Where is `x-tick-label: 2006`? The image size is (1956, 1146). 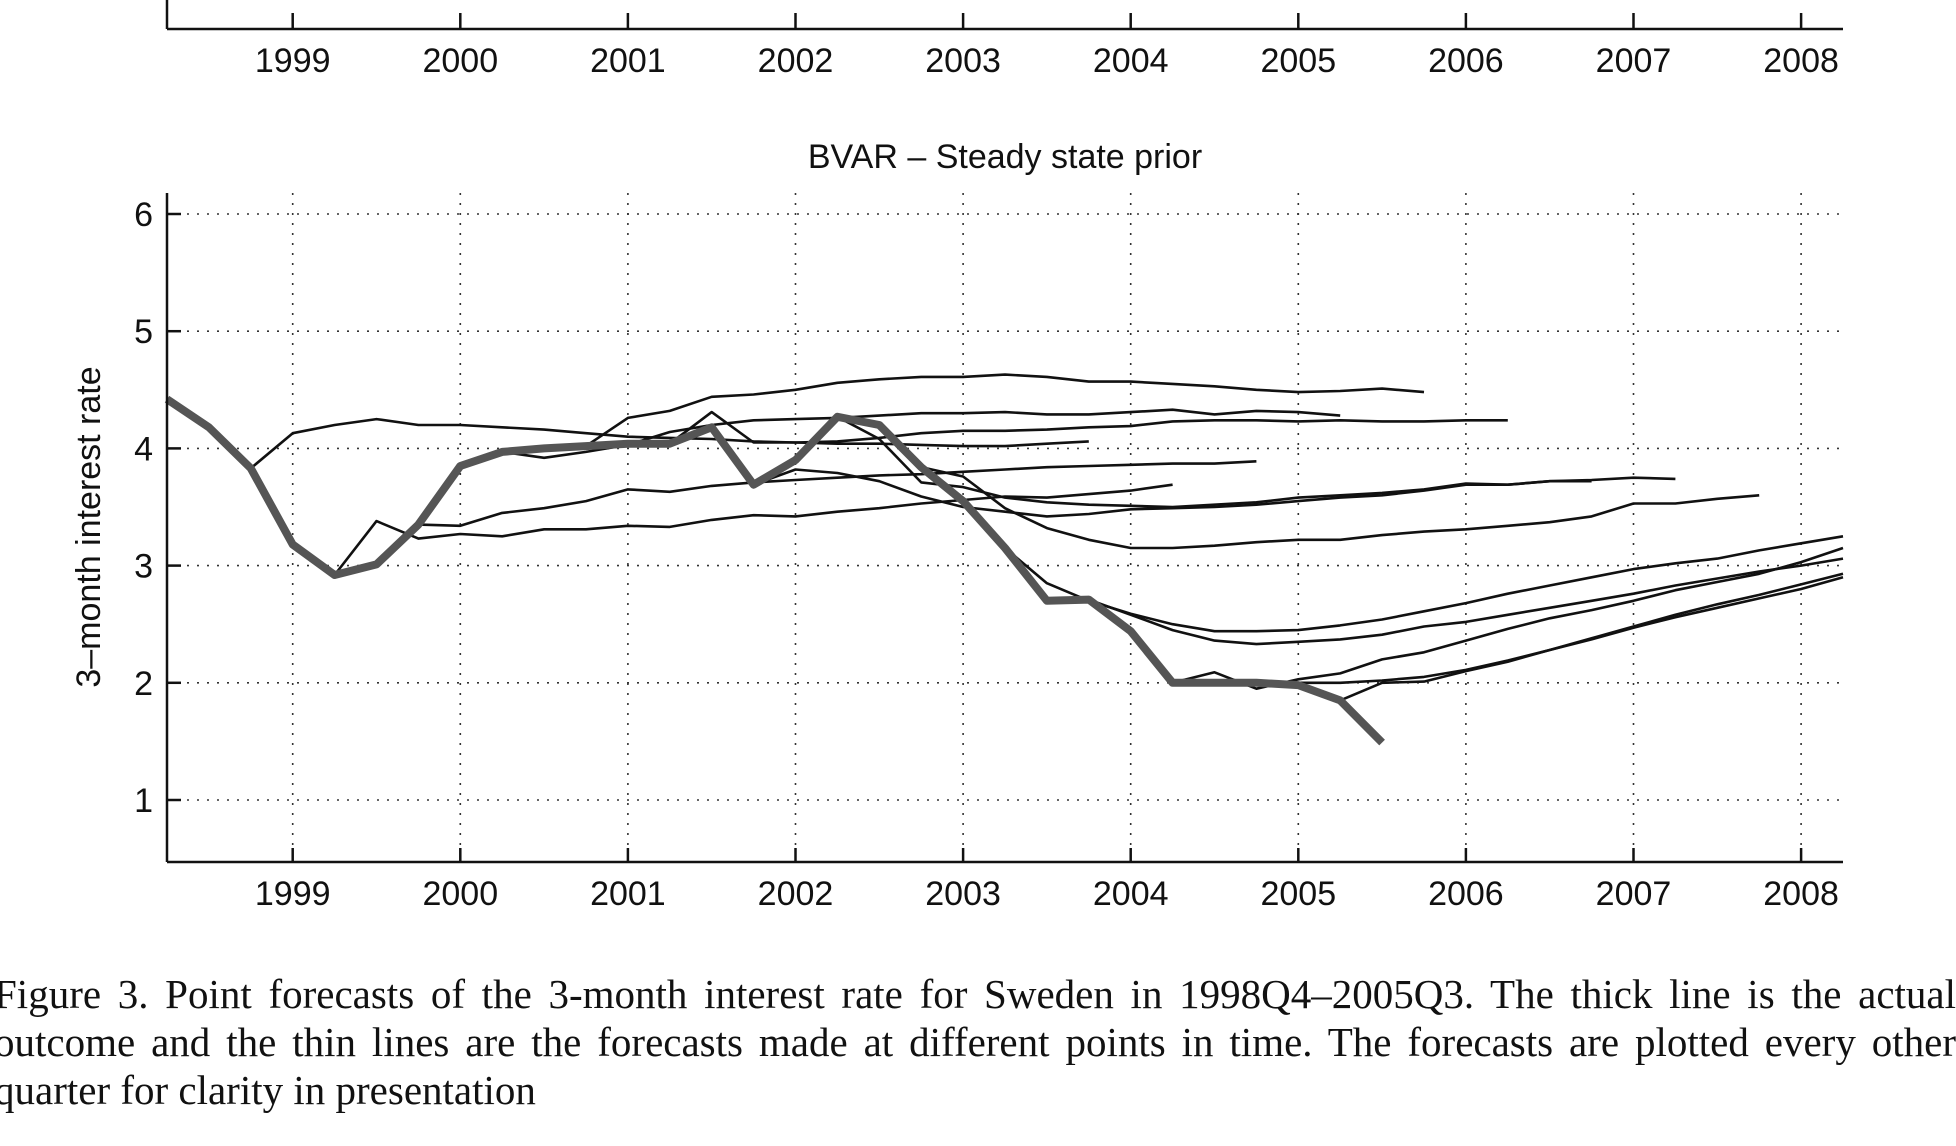
x-tick-label: 2006 is located at coordinates (1466, 894).